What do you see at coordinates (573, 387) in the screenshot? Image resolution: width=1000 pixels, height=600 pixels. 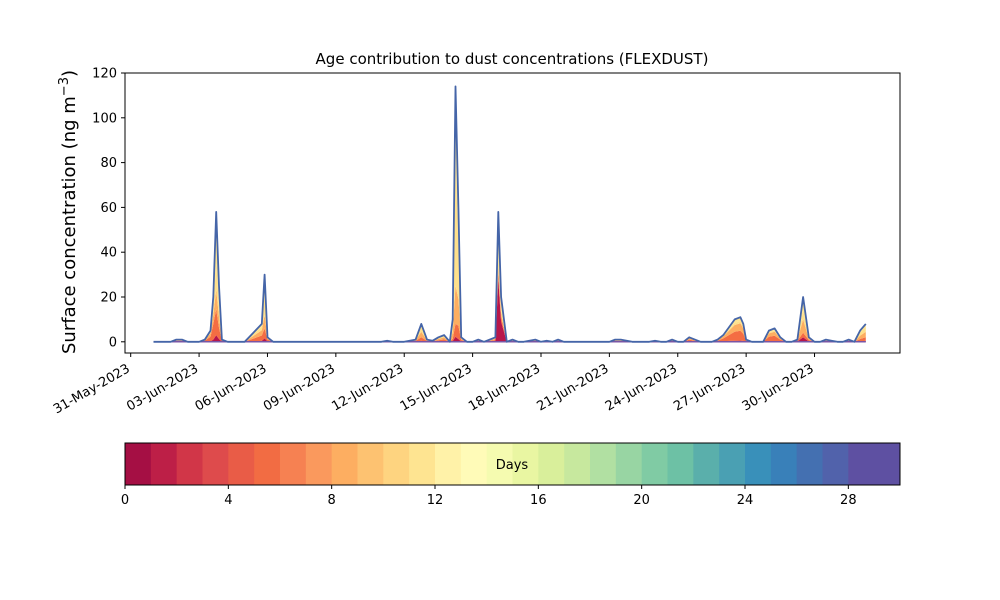 I see `x-tick-label: 21-Jun-2023` at bounding box center [573, 387].